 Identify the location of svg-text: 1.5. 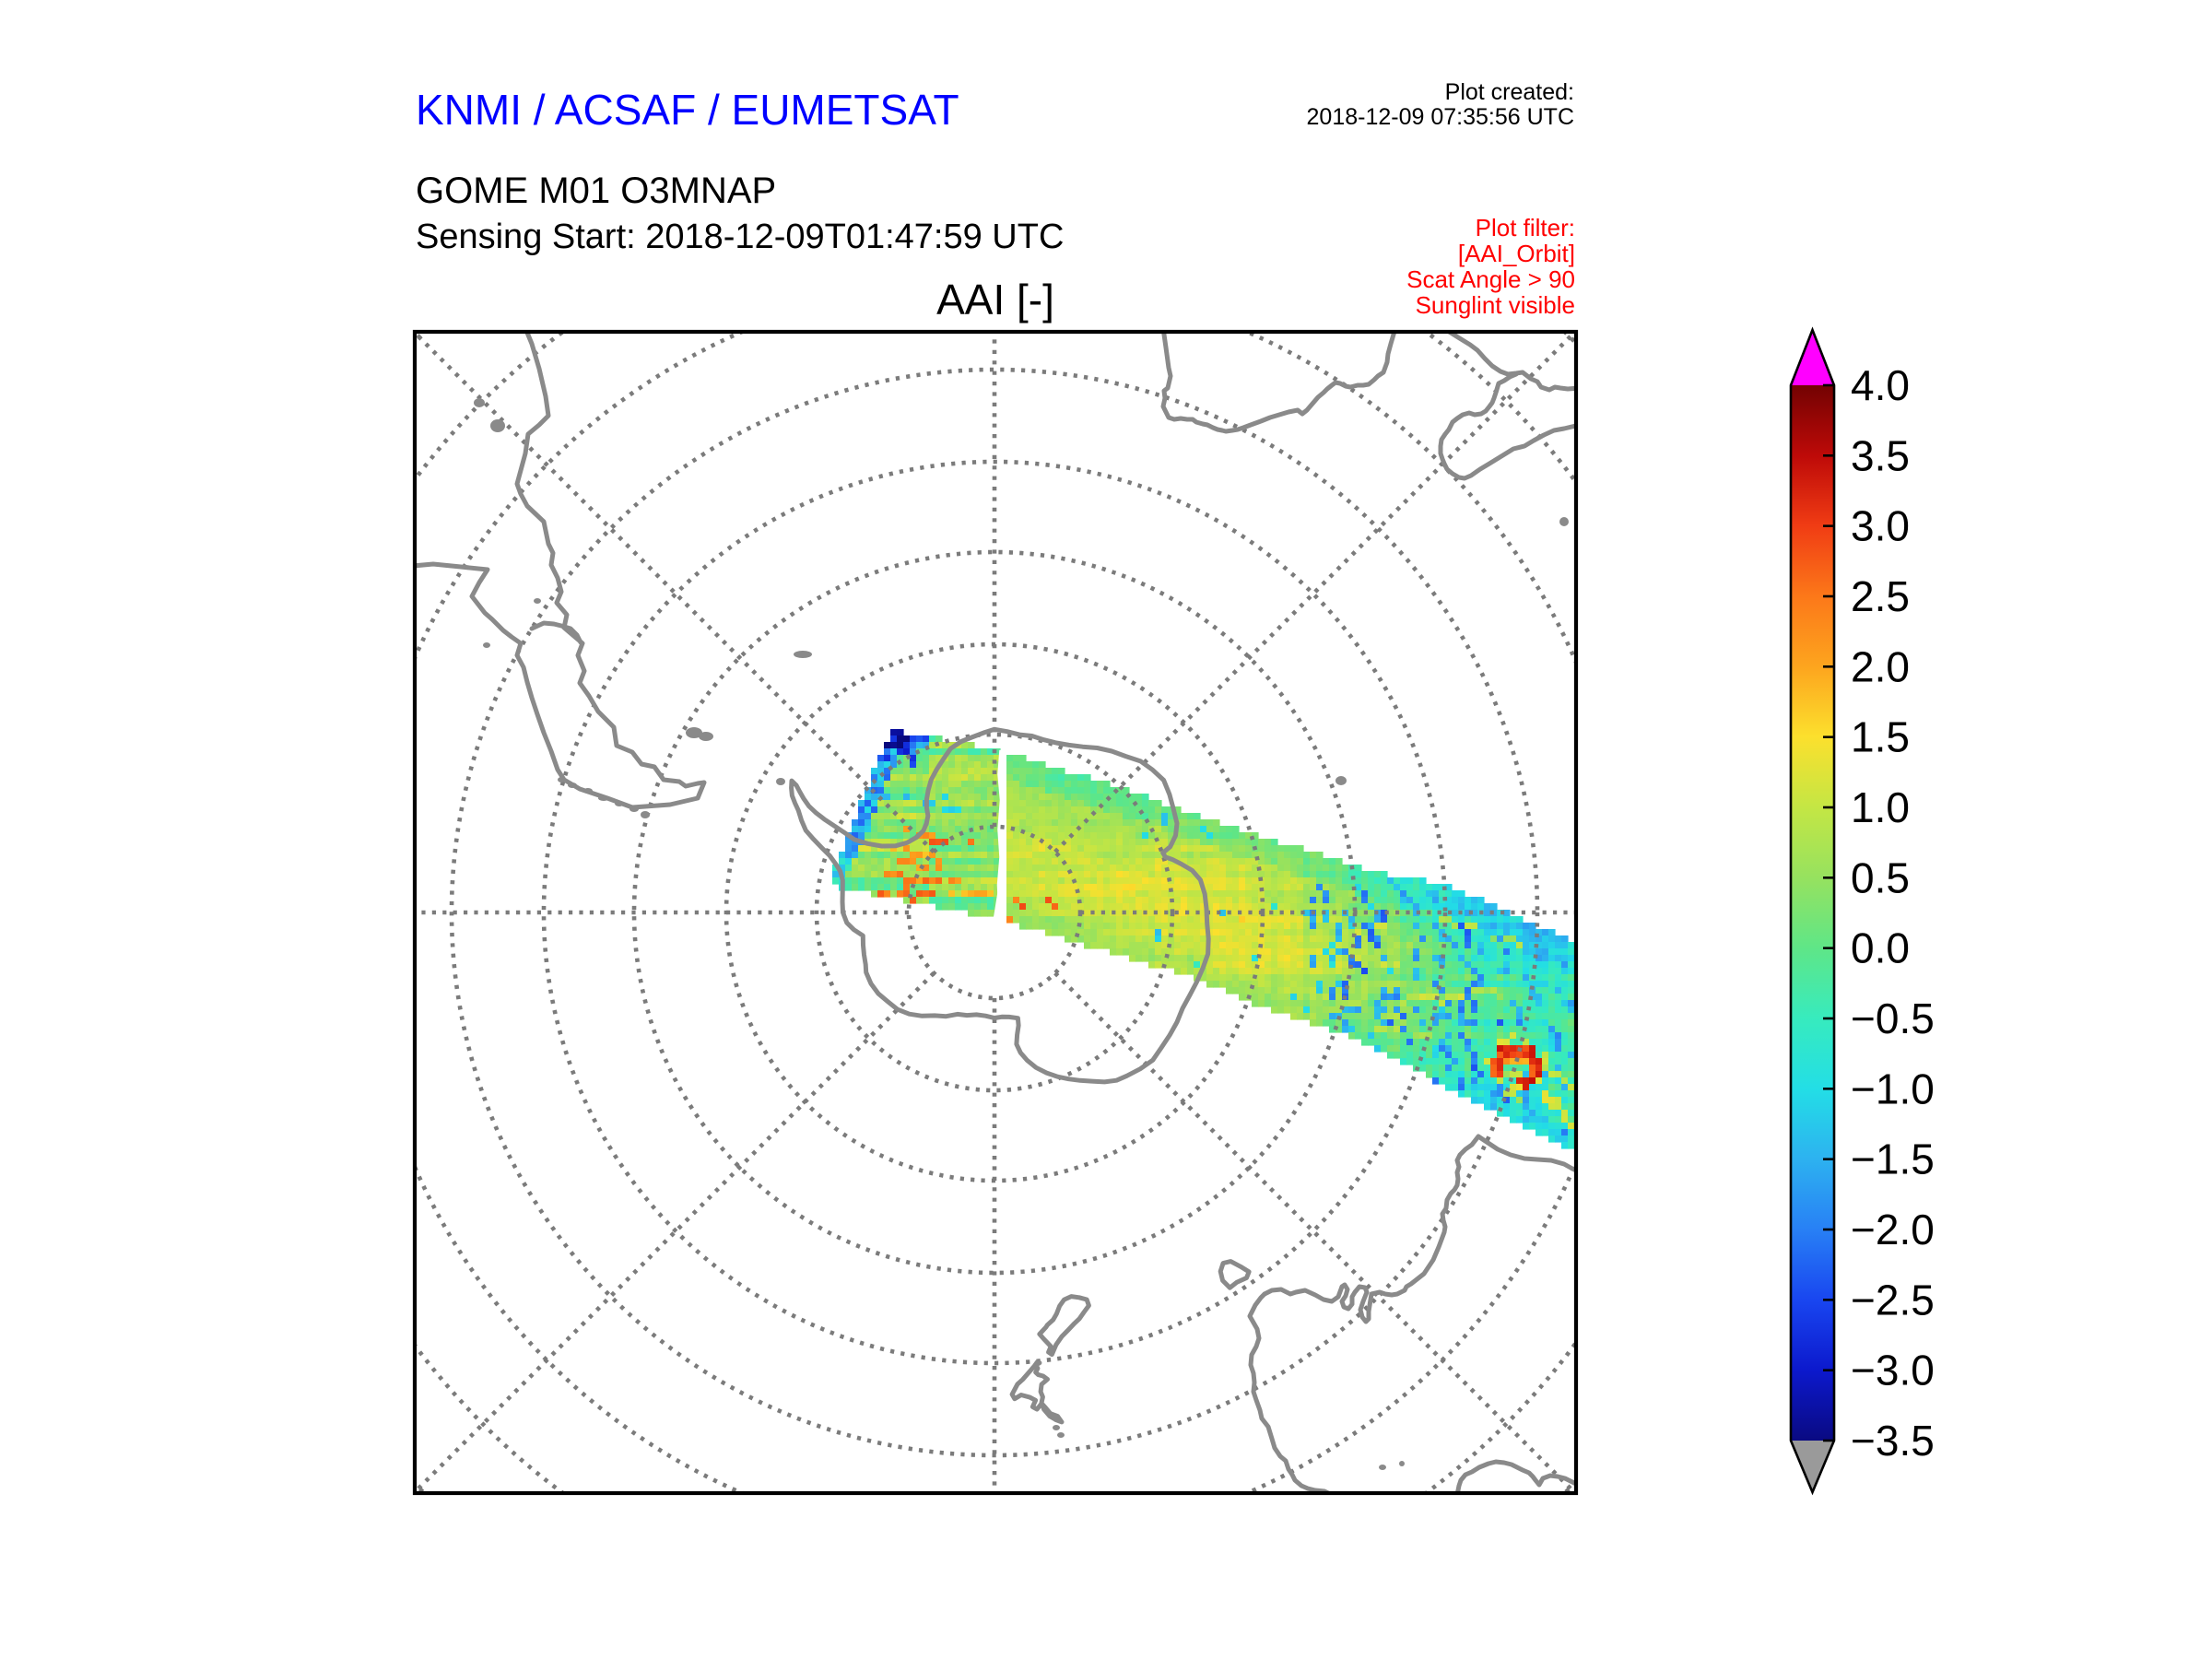
(1880, 737).